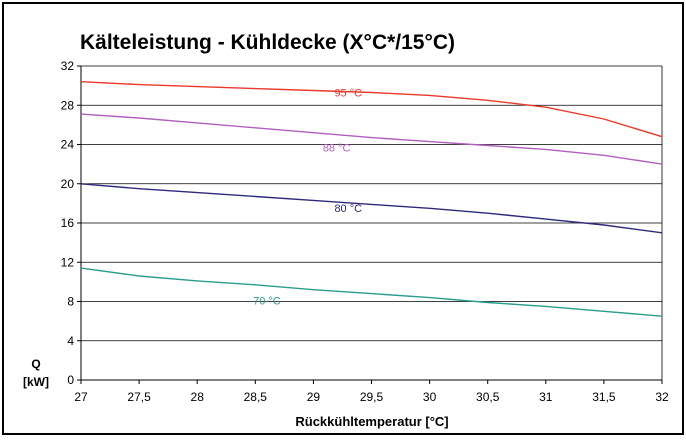 Image resolution: width=686 pixels, height=442 pixels. What do you see at coordinates (348, 93) in the screenshot?
I see `series-label: 95 °C` at bounding box center [348, 93].